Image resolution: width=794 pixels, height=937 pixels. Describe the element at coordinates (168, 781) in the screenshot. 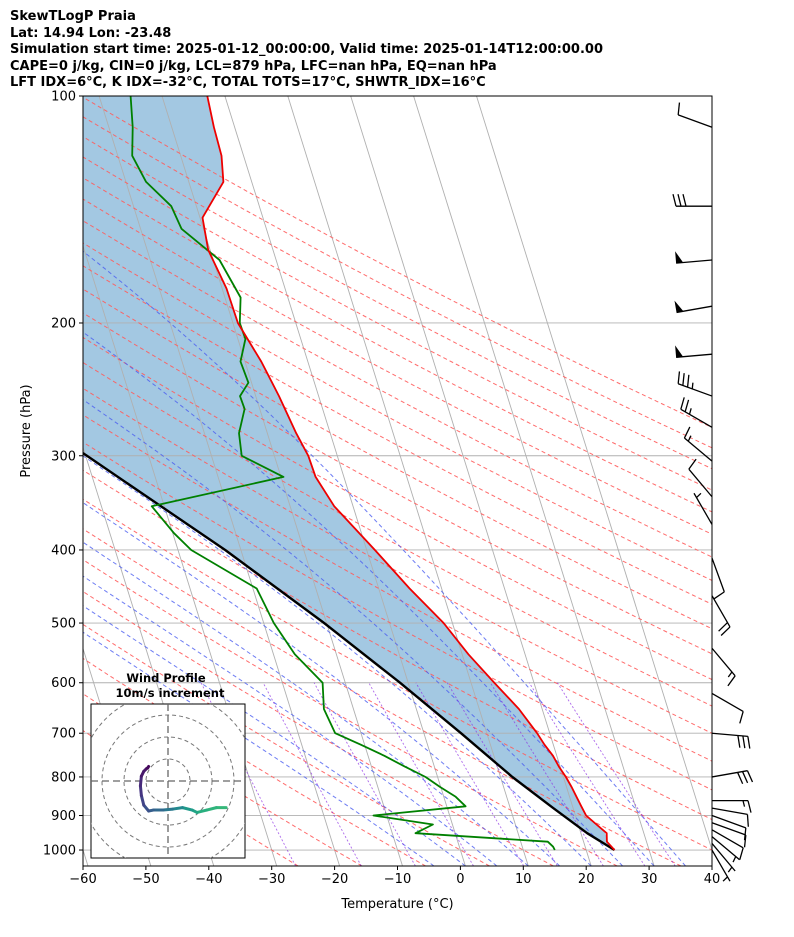

I see `hodograph-content` at that location.